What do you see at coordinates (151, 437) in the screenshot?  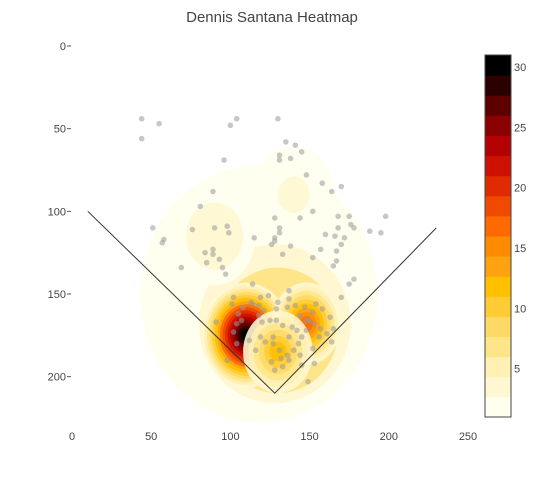 I see `x-tick-label: 50` at bounding box center [151, 437].